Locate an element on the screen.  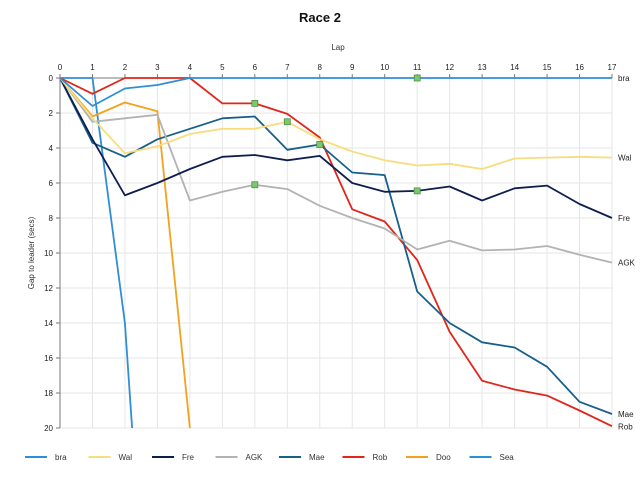
y-tick-label: 18 is located at coordinates (48, 393).